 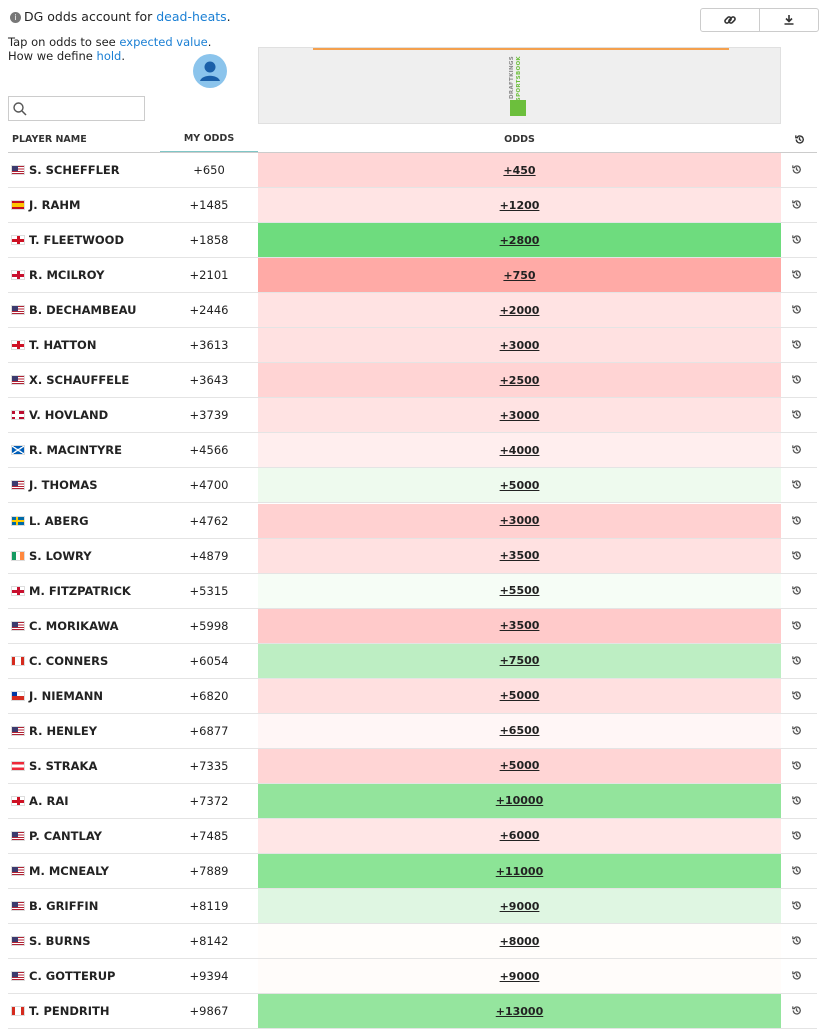 What do you see at coordinates (74, 170) in the screenshot?
I see `player-name: S. SCHEFFLER` at bounding box center [74, 170].